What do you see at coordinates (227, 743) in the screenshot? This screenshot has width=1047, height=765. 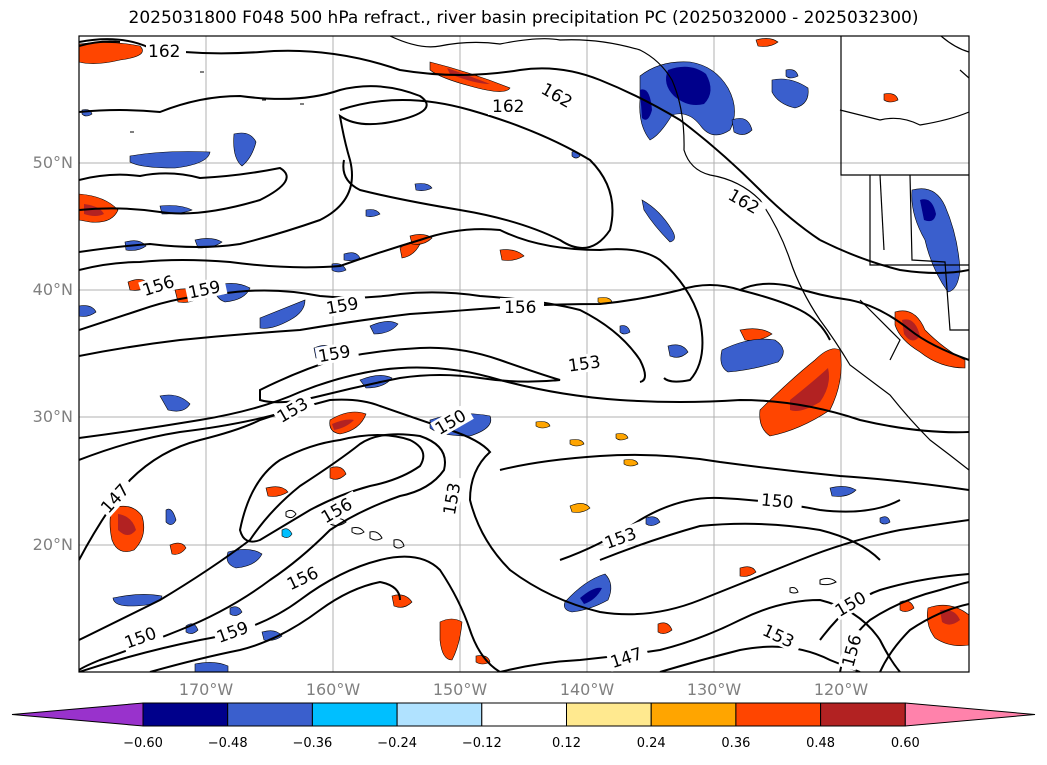 I see `colorbar-tick-label: −0.48` at bounding box center [227, 743].